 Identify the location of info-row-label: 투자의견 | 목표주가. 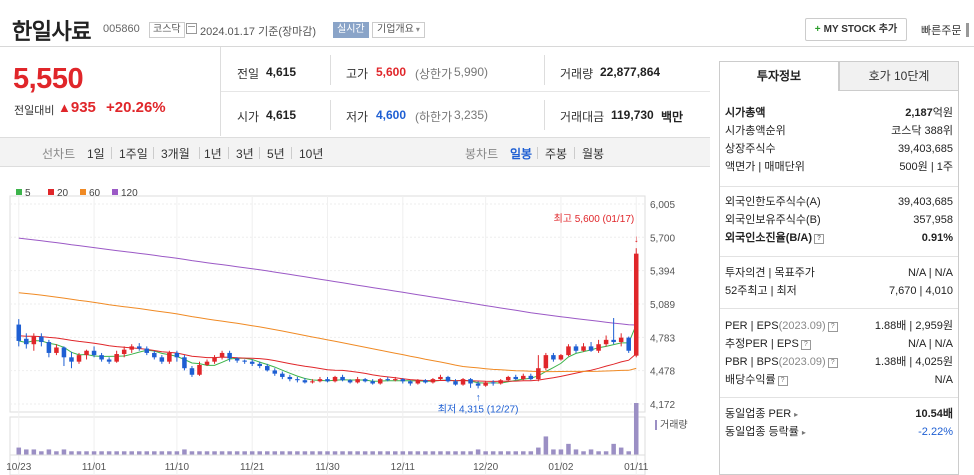
(770, 273).